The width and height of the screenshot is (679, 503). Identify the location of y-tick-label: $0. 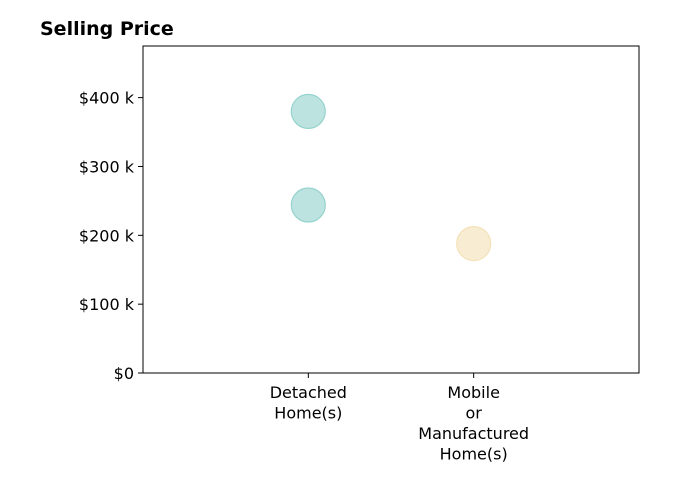
(124, 373).